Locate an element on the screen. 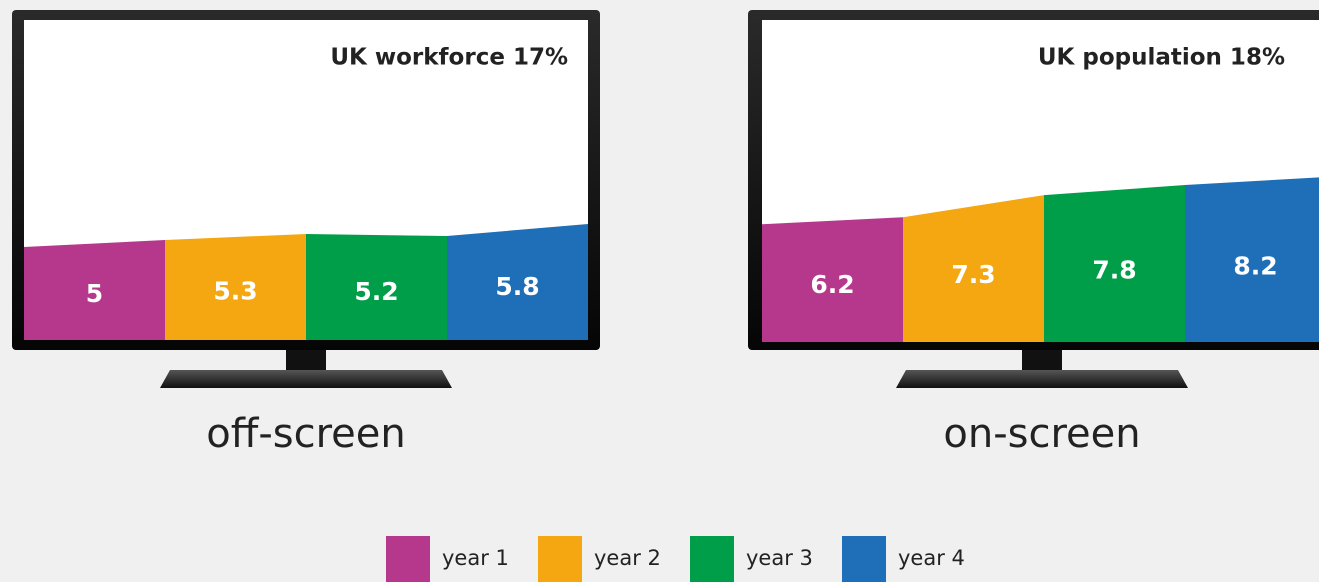 This screenshot has height=582, width=1319. value-label: 5.3 is located at coordinates (235, 290).